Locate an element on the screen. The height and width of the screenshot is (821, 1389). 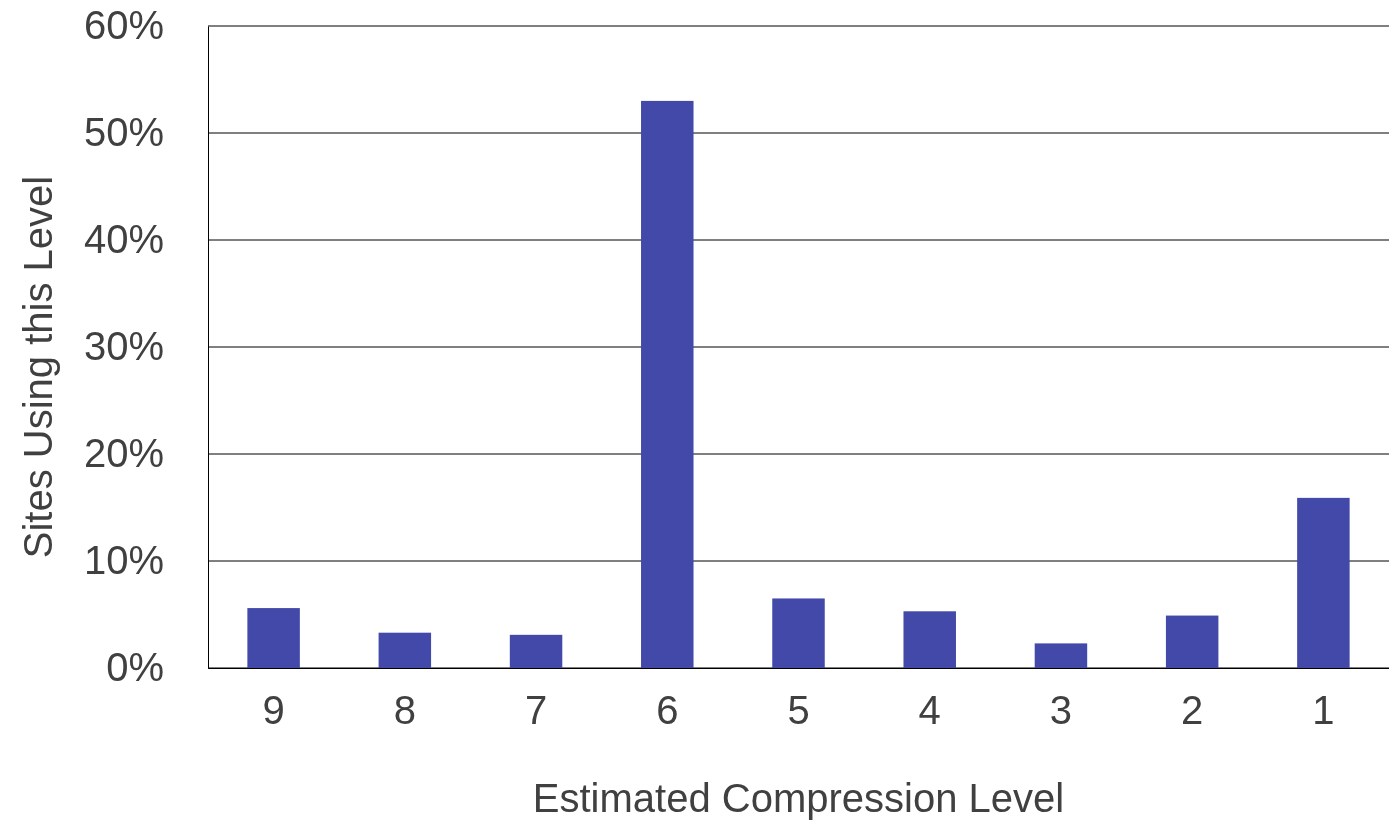
x-axis-title: Estimated Compression Level is located at coordinates (798, 798).